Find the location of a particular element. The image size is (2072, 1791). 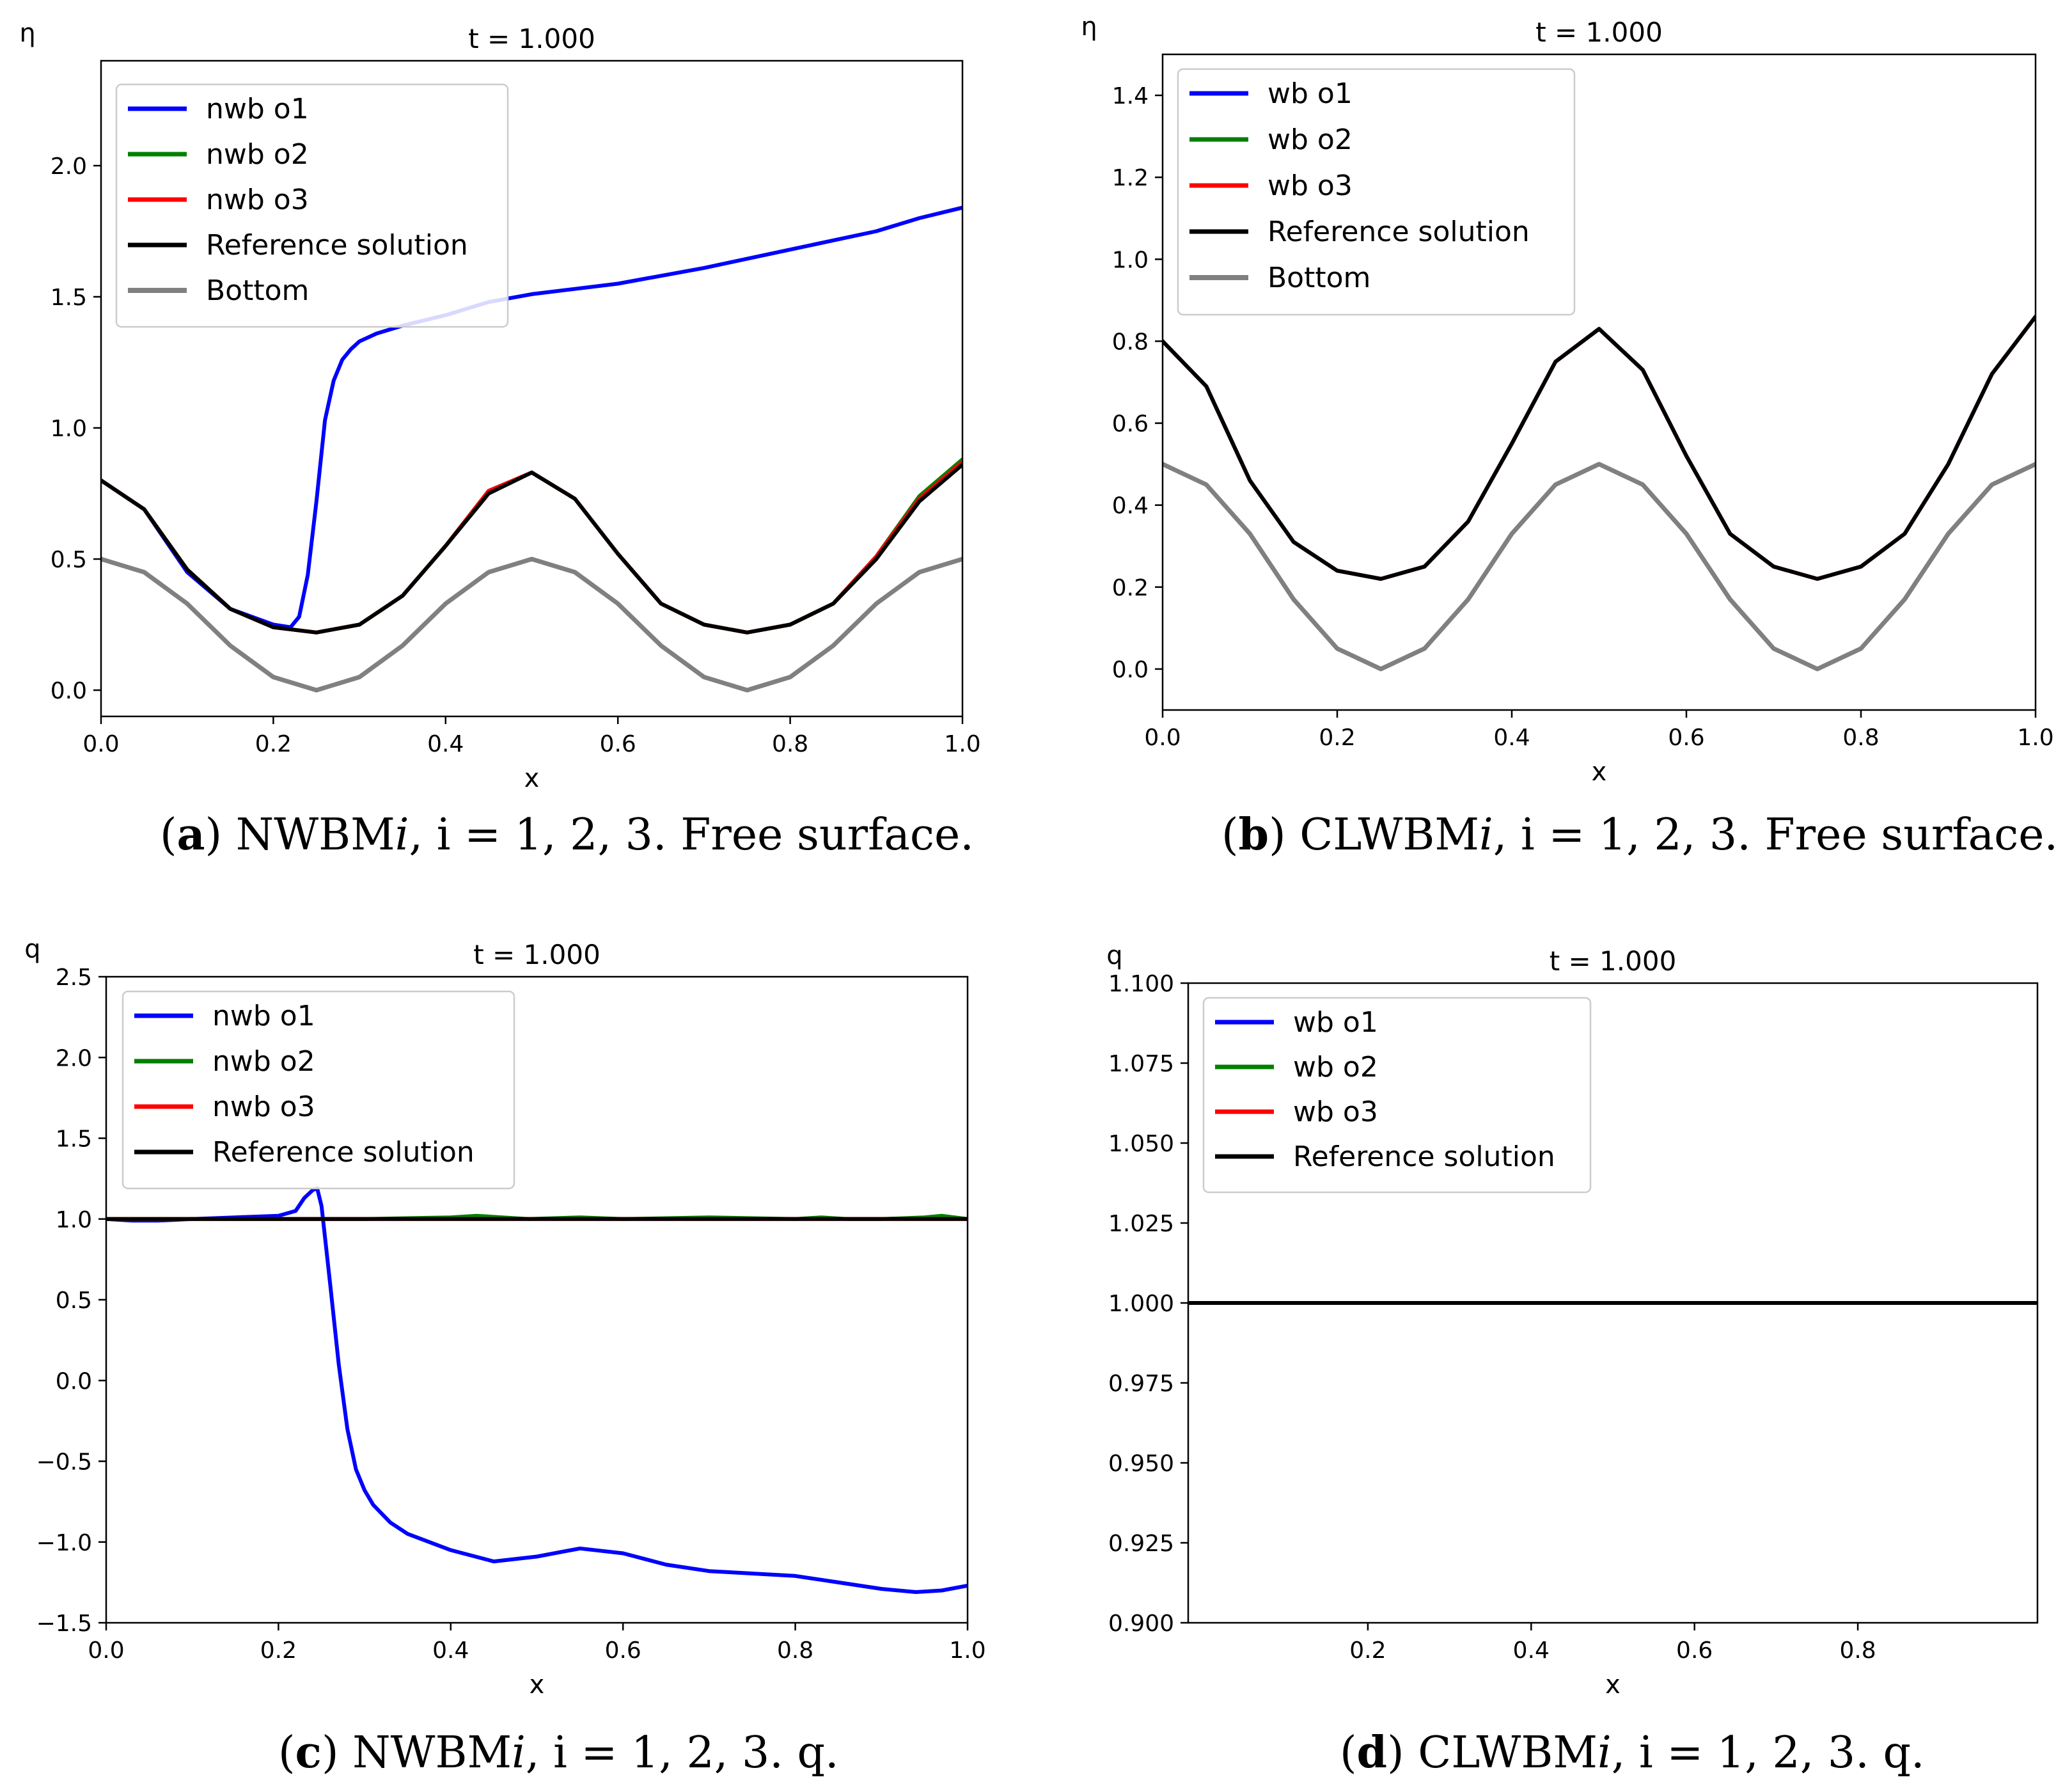

y-tick-label: 1.4 is located at coordinates (1130, 96).